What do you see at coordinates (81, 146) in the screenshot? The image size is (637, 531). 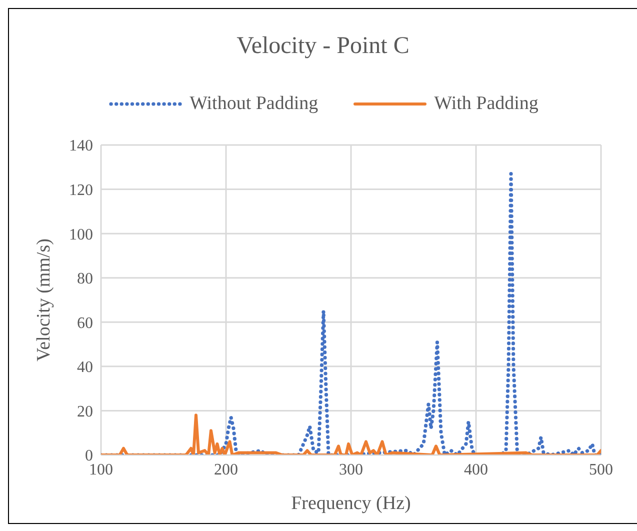 I see `y-tick-label: 140` at bounding box center [81, 146].